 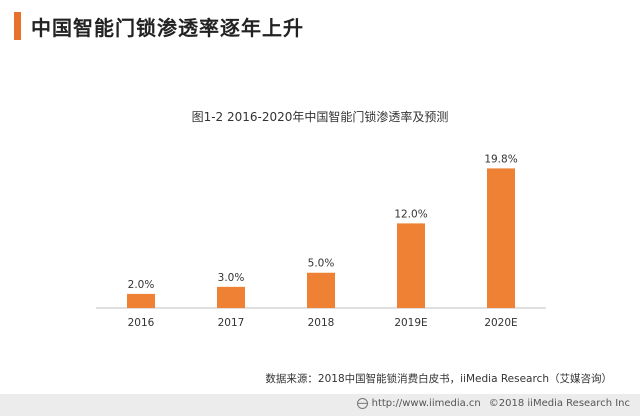 What do you see at coordinates (141, 300) in the screenshot?
I see `bar-2016` at bounding box center [141, 300].